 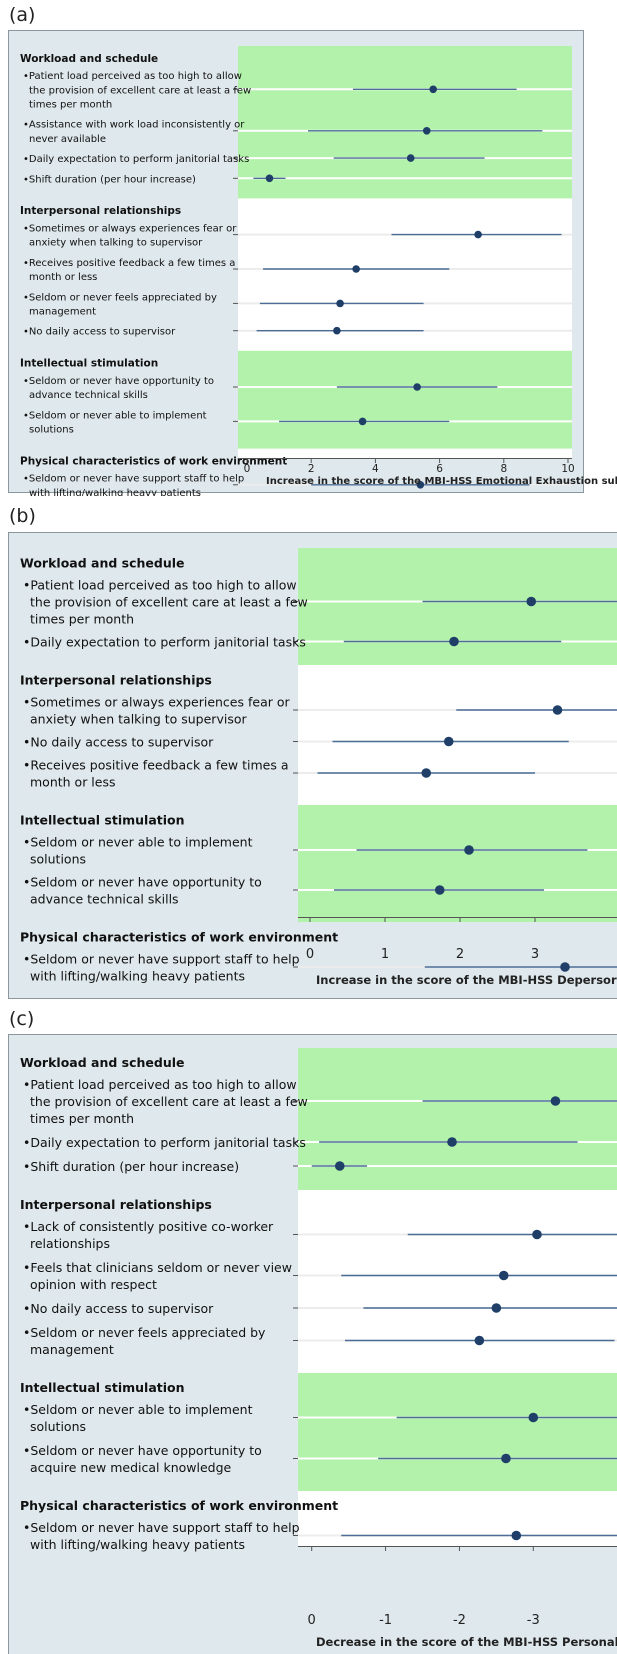 I want to click on item-label: •Seldom or never able to implement, so click(x=115, y=415).